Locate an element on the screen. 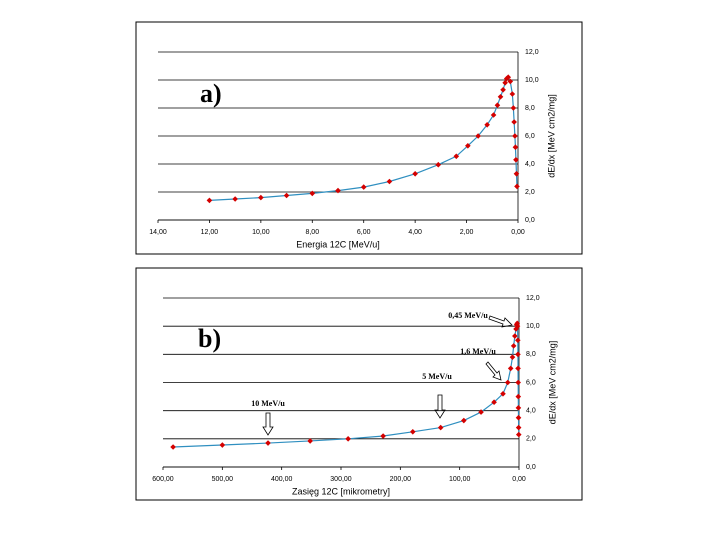  x-tick-label: 600,00 is located at coordinates (163, 479).